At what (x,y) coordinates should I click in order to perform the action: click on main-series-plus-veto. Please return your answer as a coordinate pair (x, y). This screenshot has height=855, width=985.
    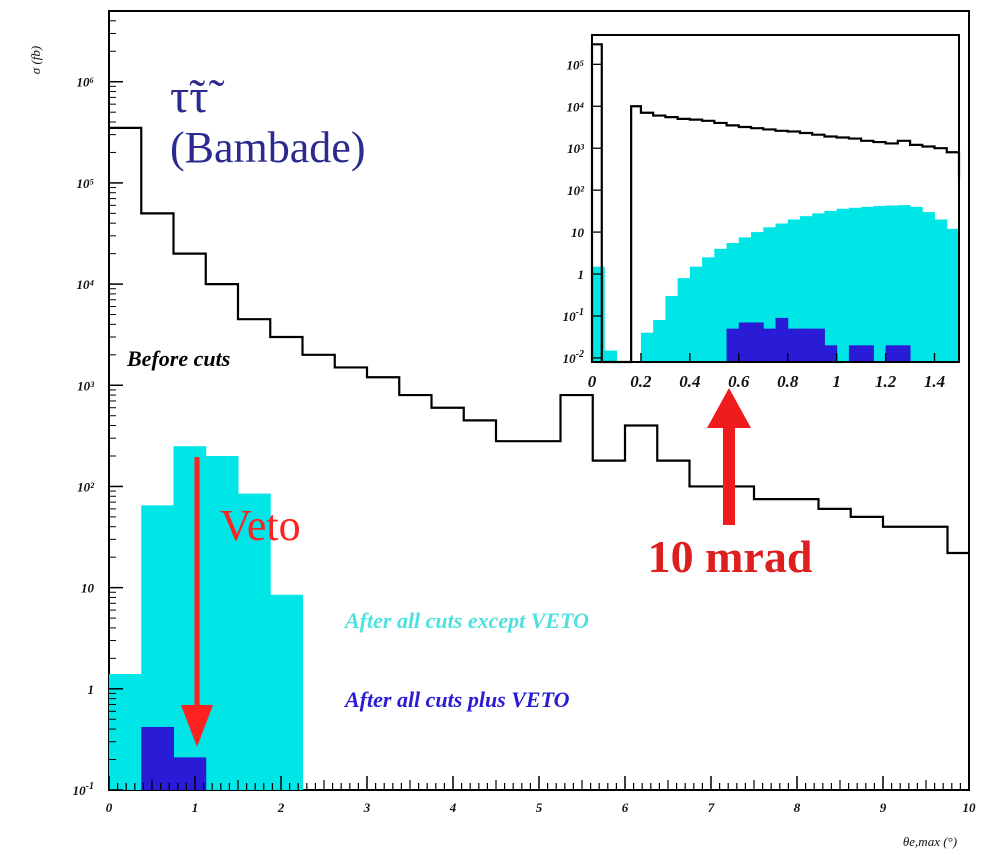
    Looking at the image, I should click on (174, 758).